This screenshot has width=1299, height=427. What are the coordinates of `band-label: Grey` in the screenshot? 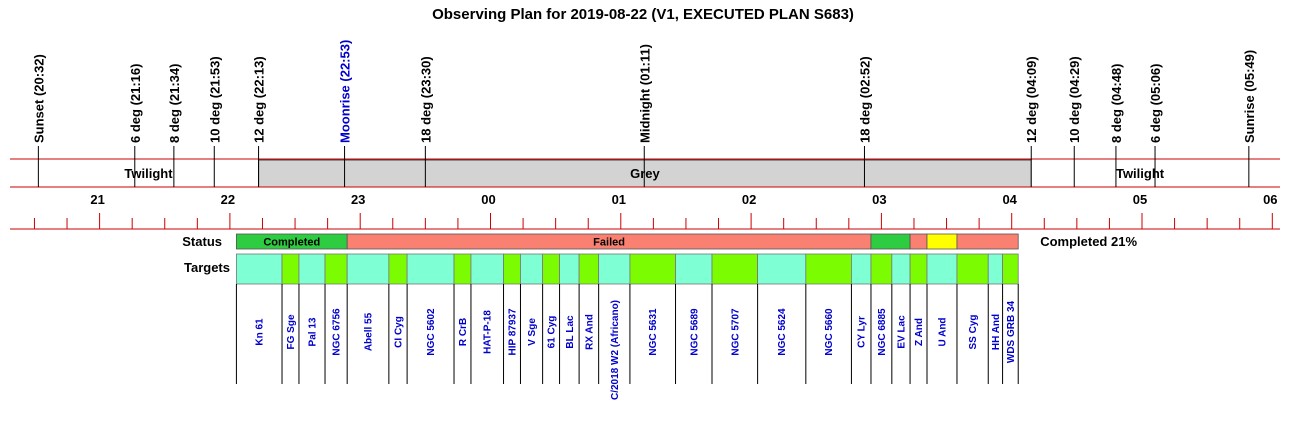 It's located at (645, 173).